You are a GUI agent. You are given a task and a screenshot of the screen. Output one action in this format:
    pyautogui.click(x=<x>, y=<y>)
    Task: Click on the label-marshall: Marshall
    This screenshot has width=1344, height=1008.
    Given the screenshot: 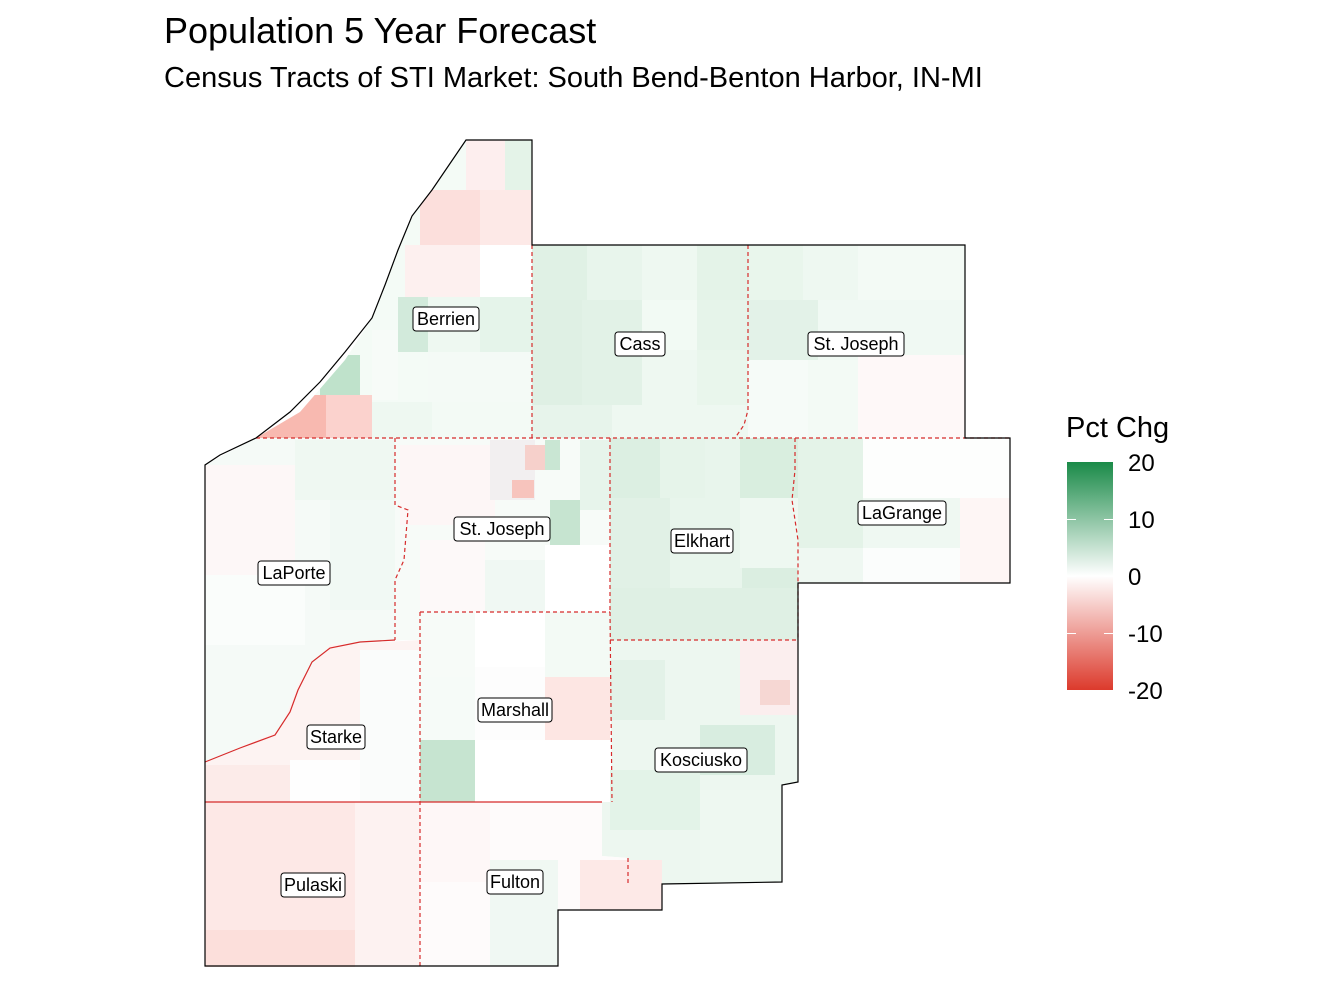 What is the action you would take?
    pyautogui.click(x=515, y=710)
    